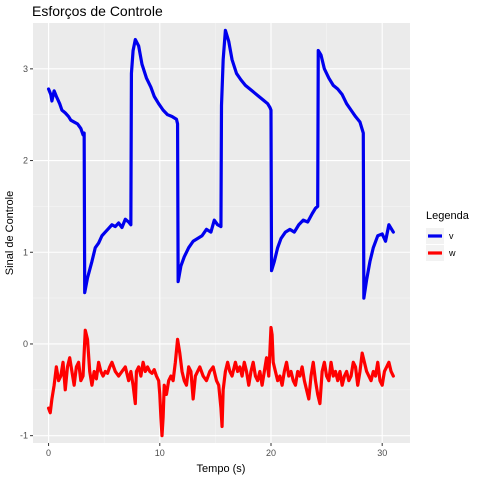 Image resolution: width=480 pixels, height=480 pixels. Describe the element at coordinates (10, 233) in the screenshot. I see `y-axis-label: Sinal de Controle` at that location.